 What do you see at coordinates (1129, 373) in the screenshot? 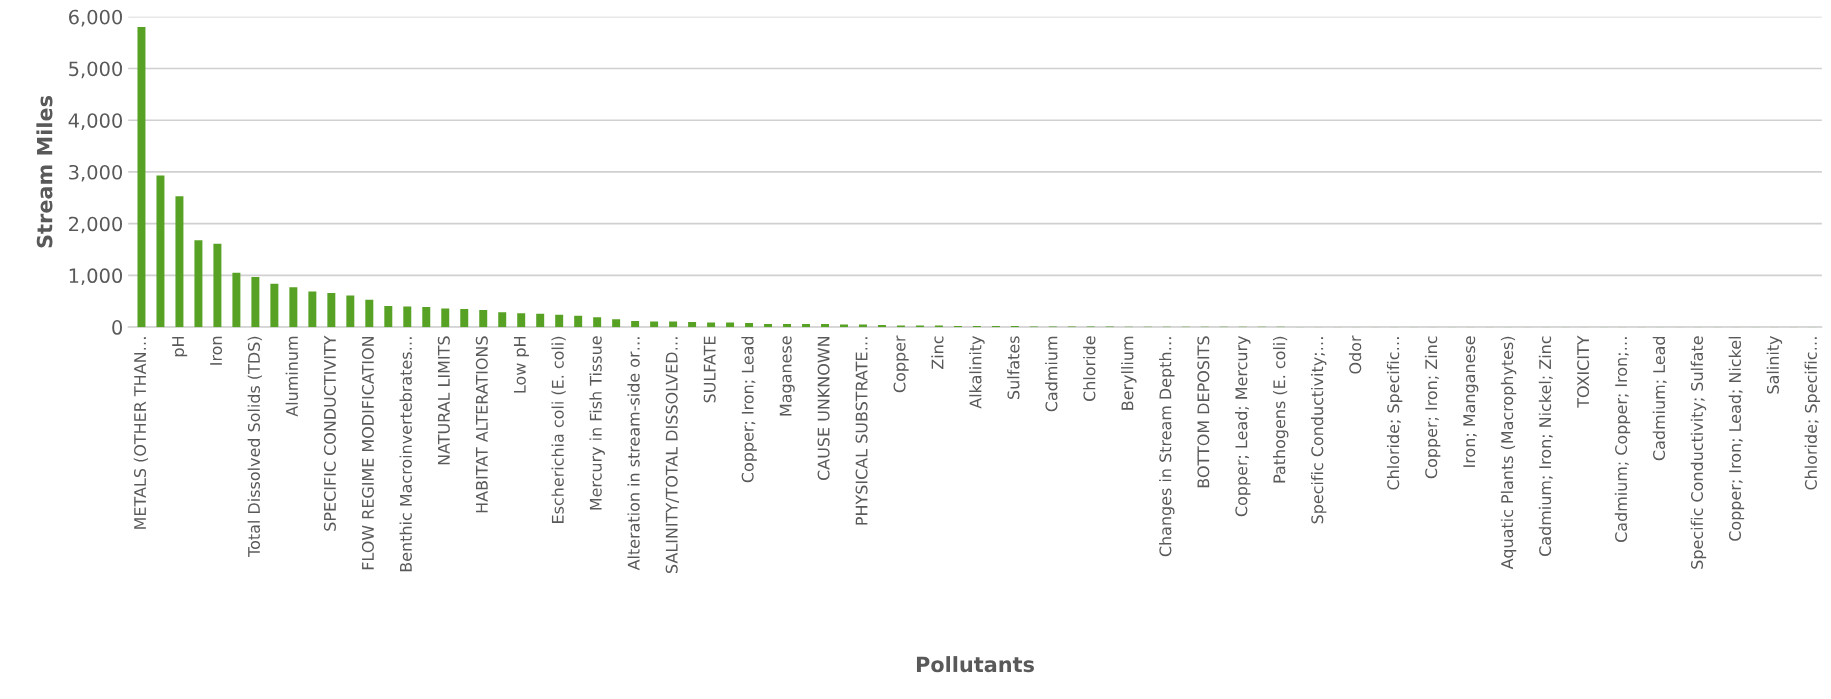
I see `x-tick-label: Beryllium` at bounding box center [1129, 373].